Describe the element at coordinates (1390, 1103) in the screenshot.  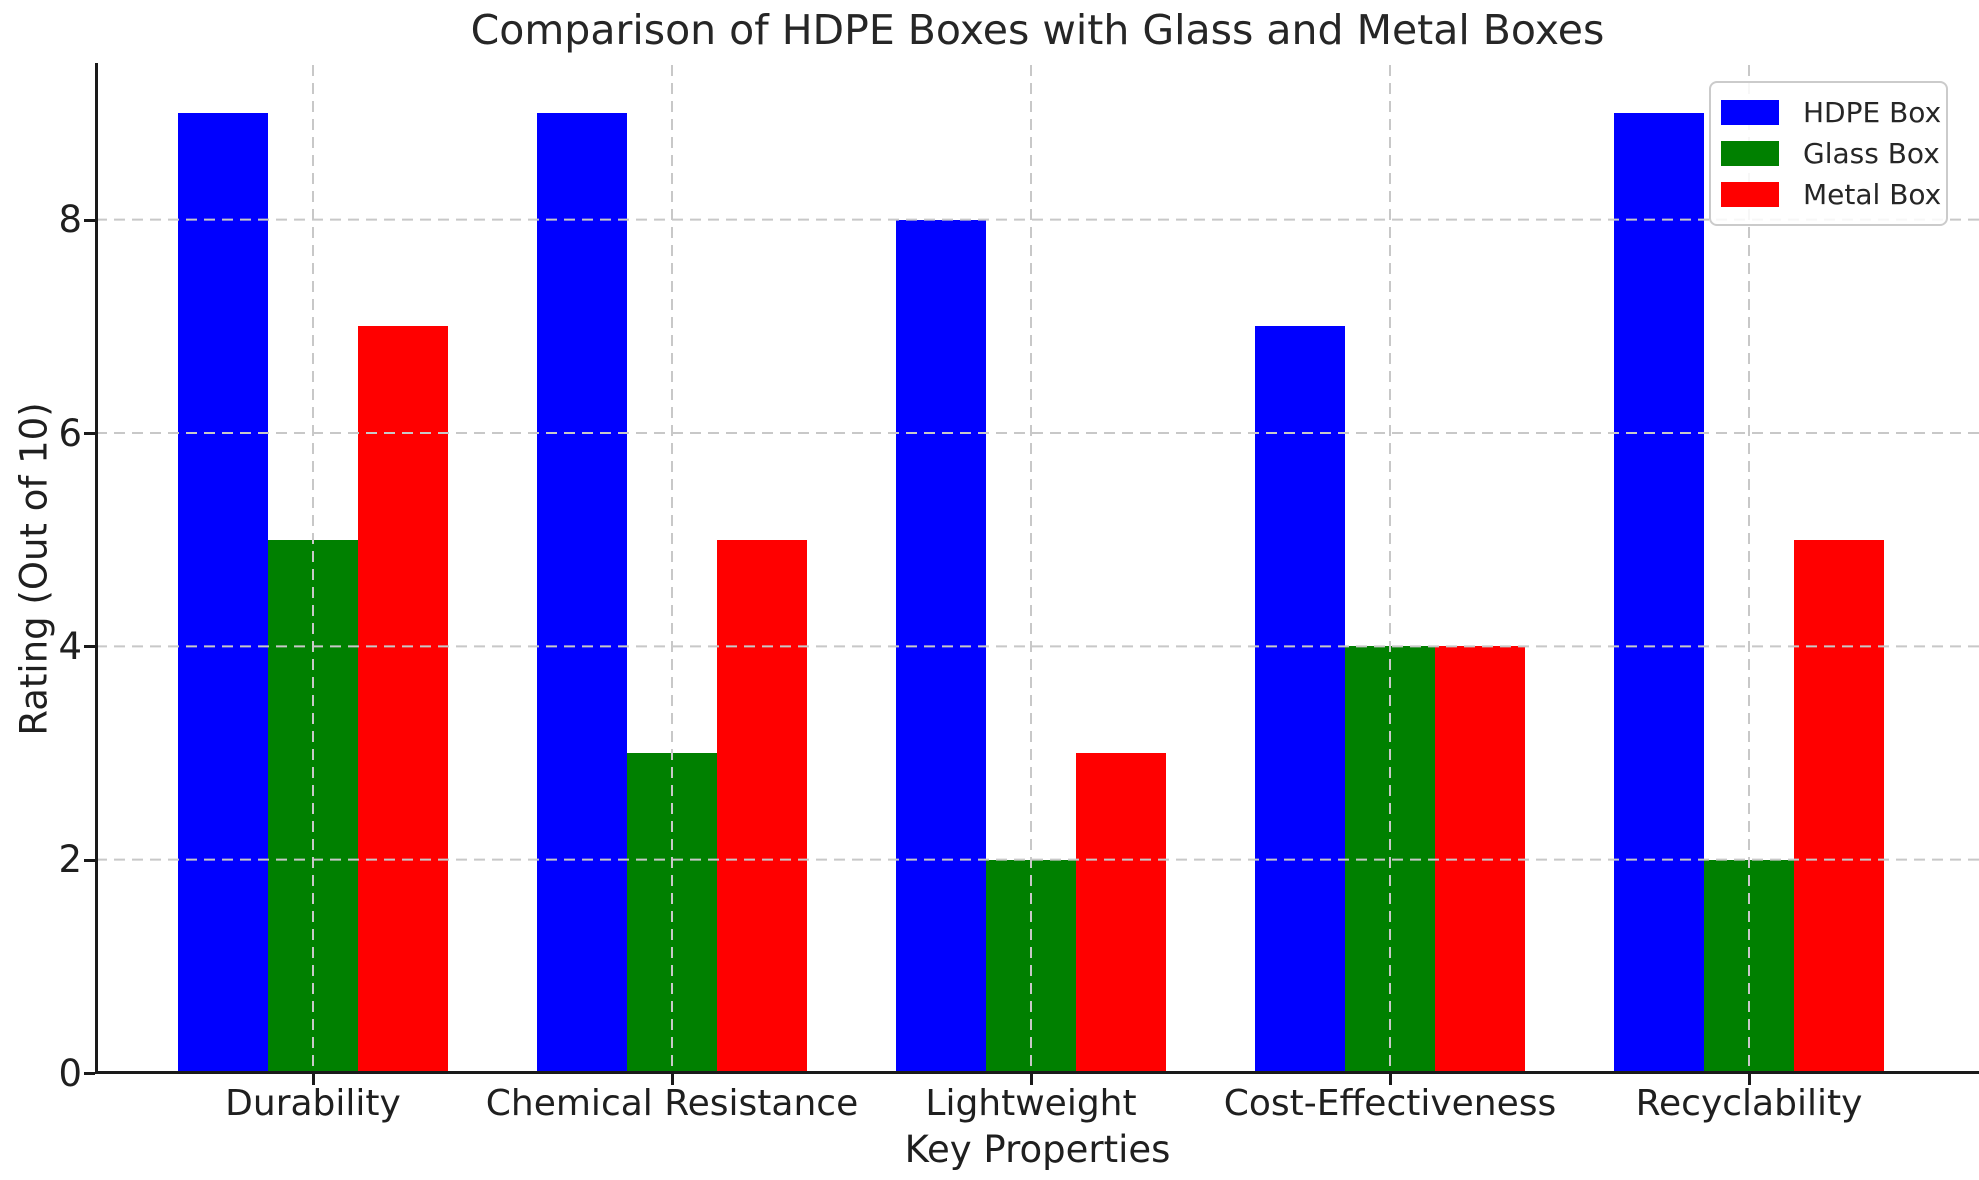
I see `x-category-label-cost-effectiveness: Cost-Effectiveness` at that location.